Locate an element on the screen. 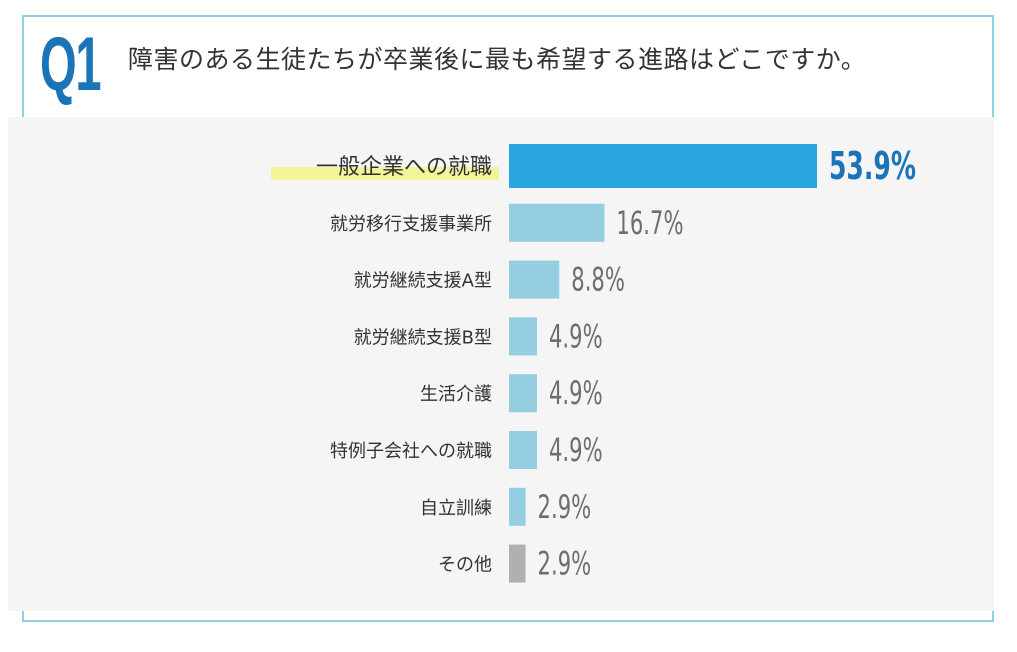  value-label: 8.8% is located at coordinates (598, 280).